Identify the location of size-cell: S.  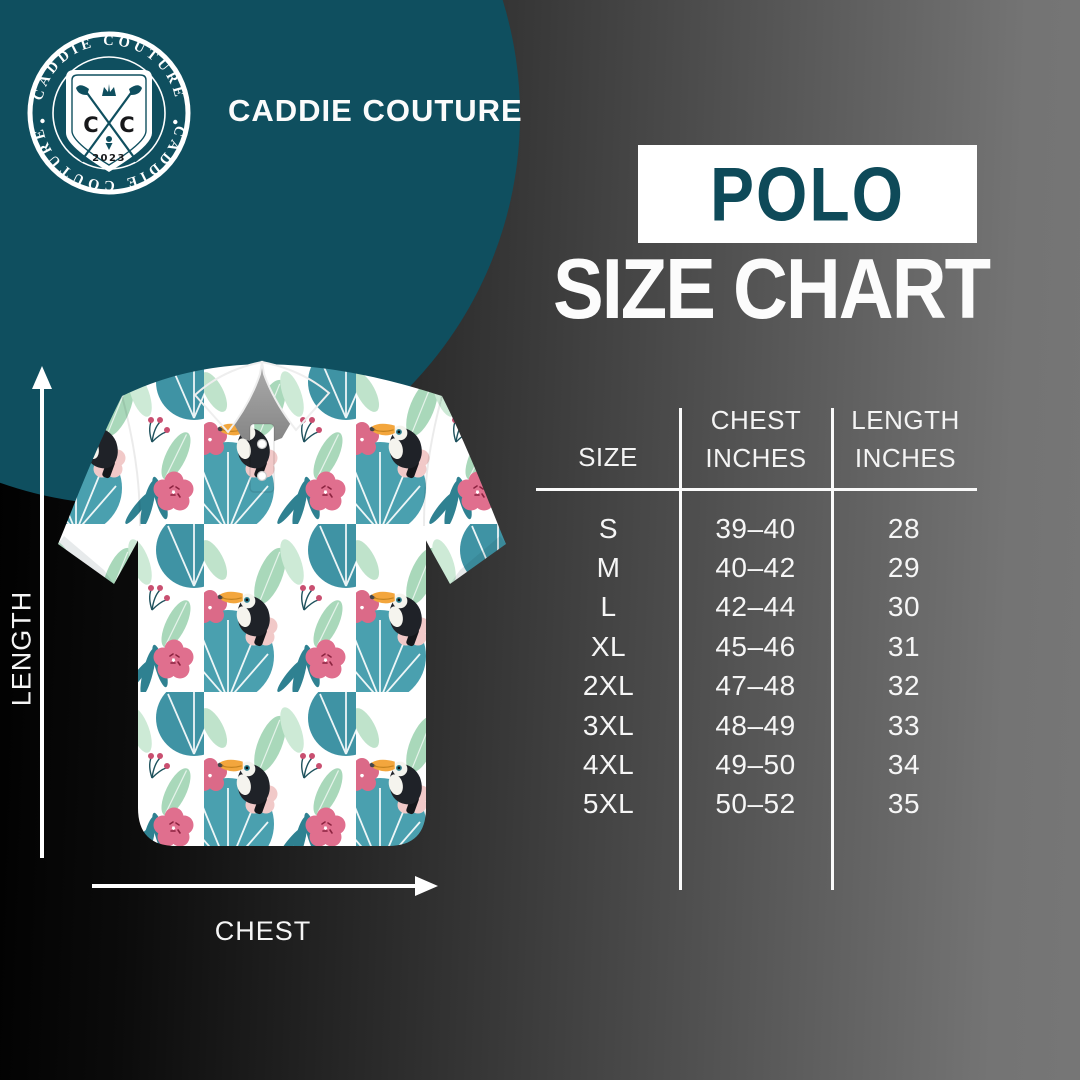
(608, 528).